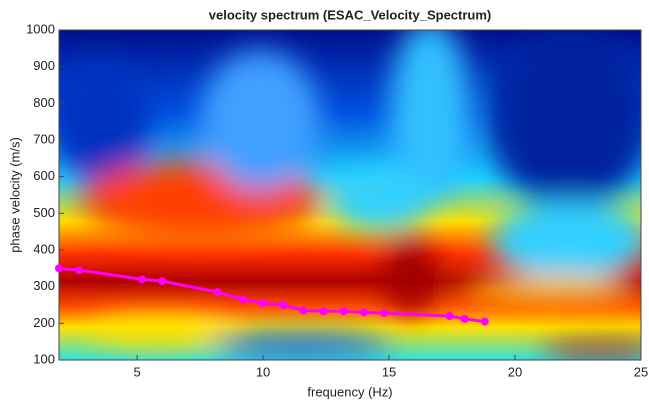 The image size is (649, 401). I want to click on x-tick-label: 15, so click(389, 371).